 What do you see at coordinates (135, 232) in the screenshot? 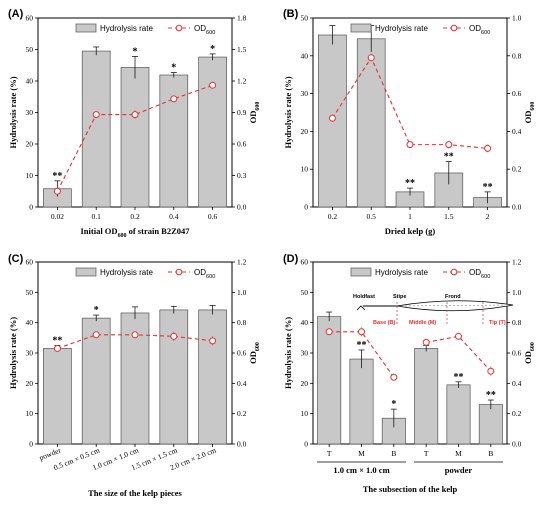
I see `x-axis-label: Initial OD600 of strain B2Z047` at bounding box center [135, 232].